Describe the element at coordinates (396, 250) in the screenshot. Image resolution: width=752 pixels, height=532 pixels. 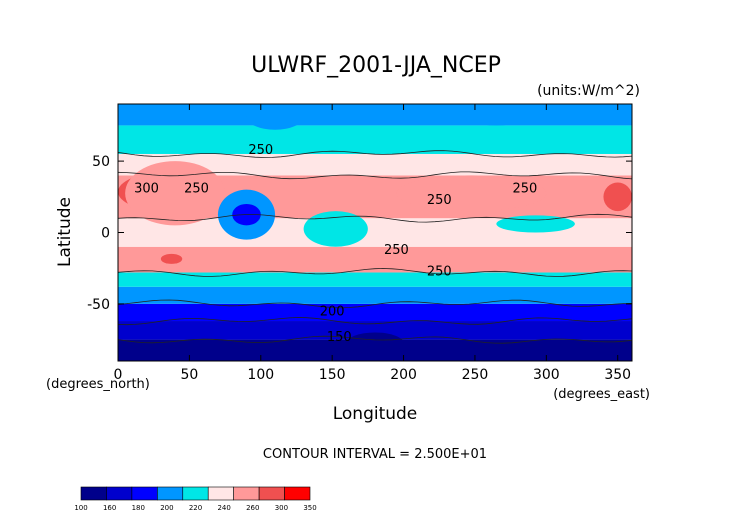
I see `contour-label-5: 250` at that location.